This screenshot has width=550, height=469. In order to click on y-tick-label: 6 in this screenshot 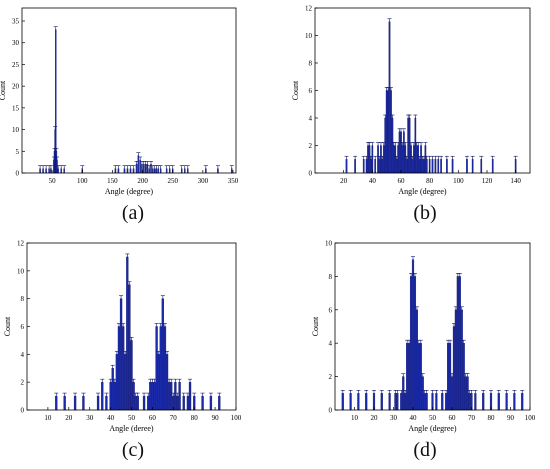, I will do `click(23, 327)`.